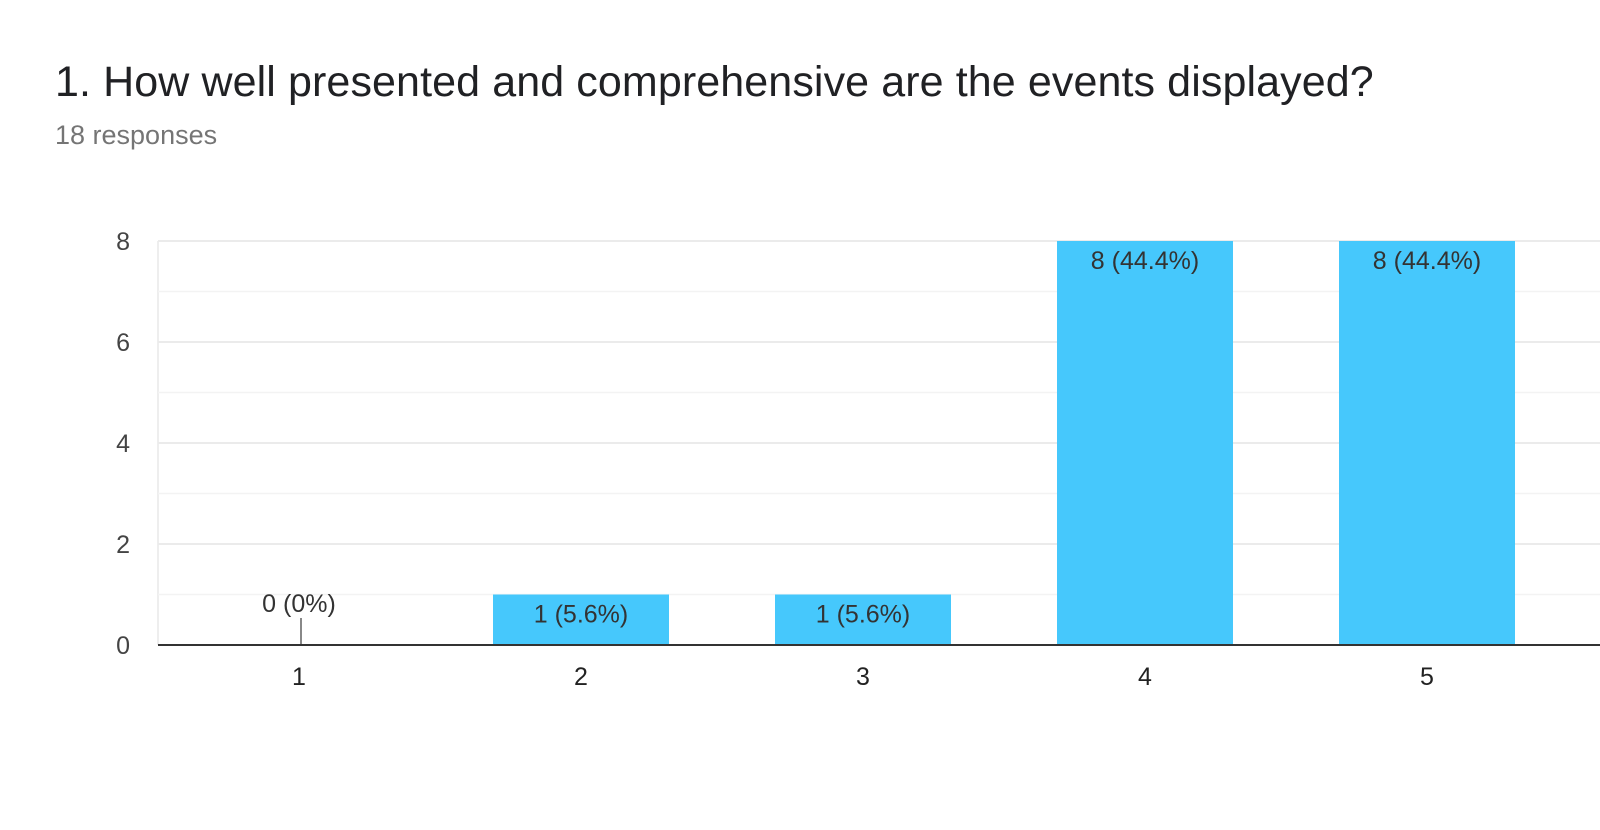 The width and height of the screenshot is (1600, 830). I want to click on y-tick-label: 0, so click(123, 646).